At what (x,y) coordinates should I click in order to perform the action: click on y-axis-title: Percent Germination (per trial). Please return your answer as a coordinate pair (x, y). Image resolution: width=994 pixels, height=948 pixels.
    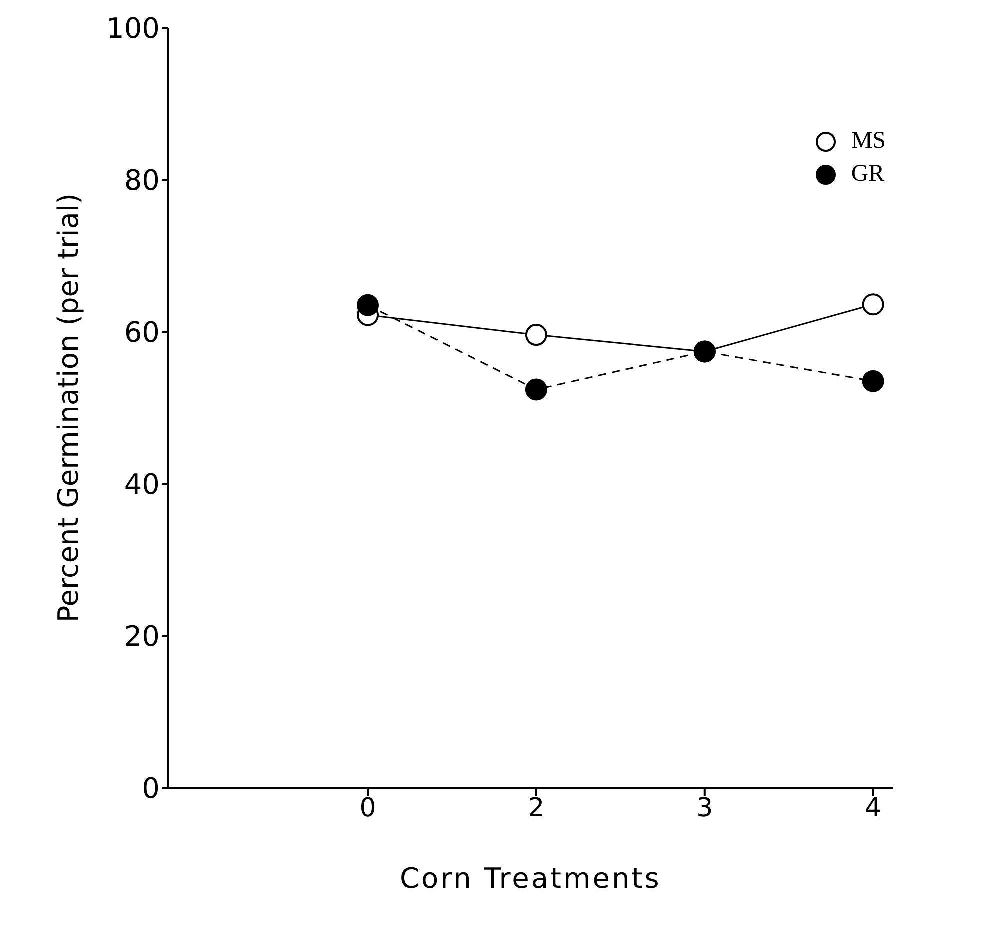
    Looking at the image, I should click on (68, 408).